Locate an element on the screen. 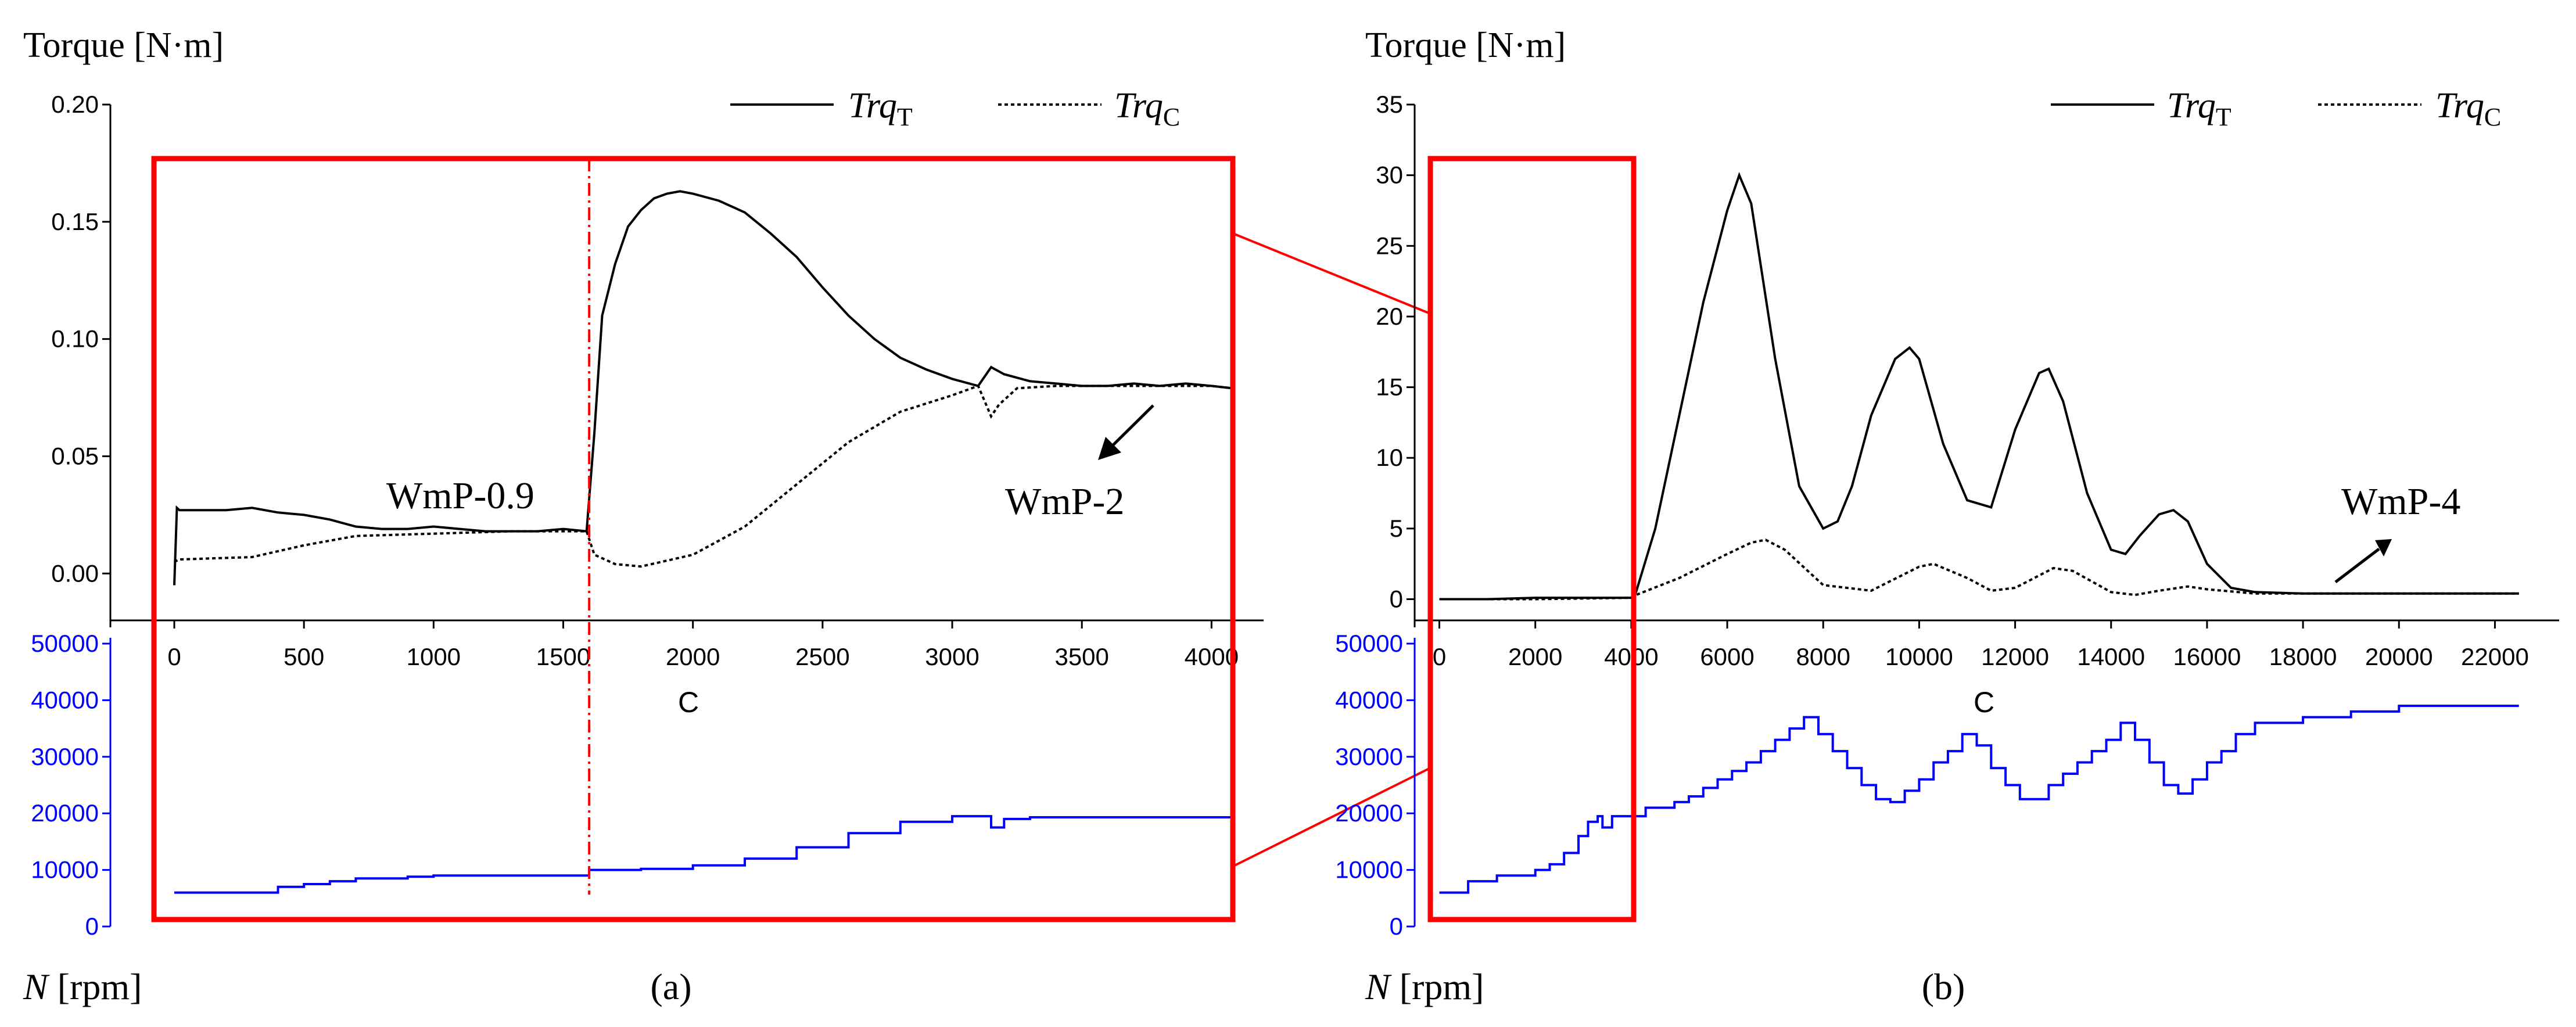 The image size is (2576, 1027). x-tick-label: 12000 is located at coordinates (2015, 657).